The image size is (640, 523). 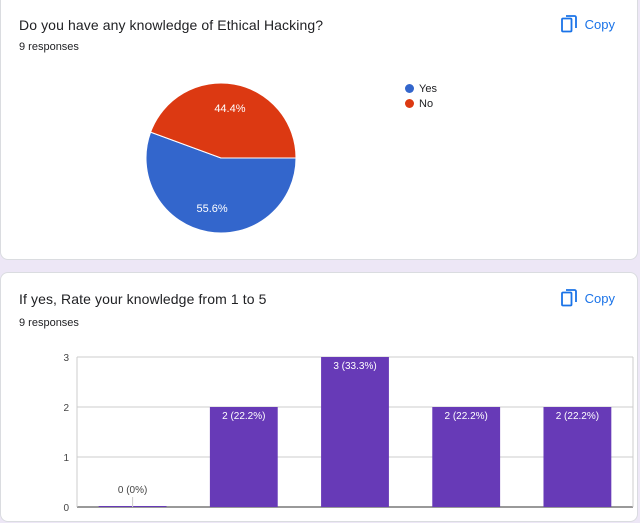 I want to click on legend-label-yes: Yes, so click(x=428, y=88).